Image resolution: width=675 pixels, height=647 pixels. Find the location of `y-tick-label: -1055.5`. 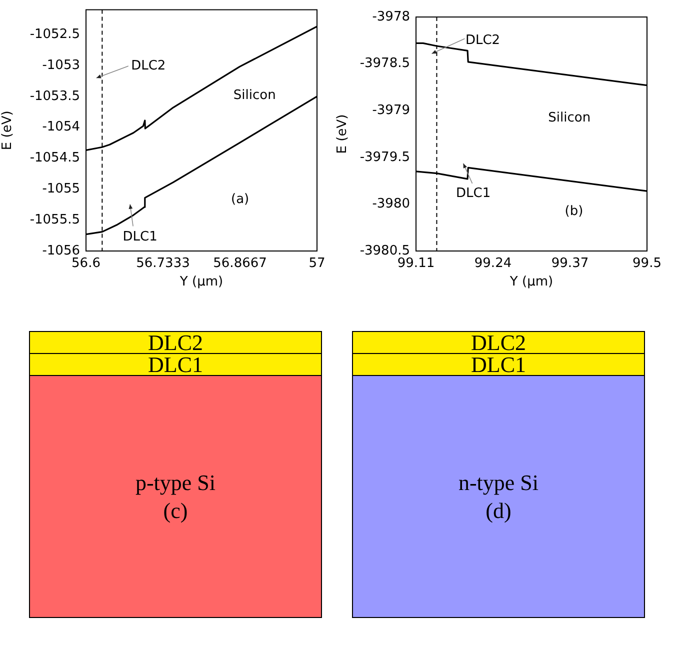

y-tick-label: -1055.5 is located at coordinates (55, 220).